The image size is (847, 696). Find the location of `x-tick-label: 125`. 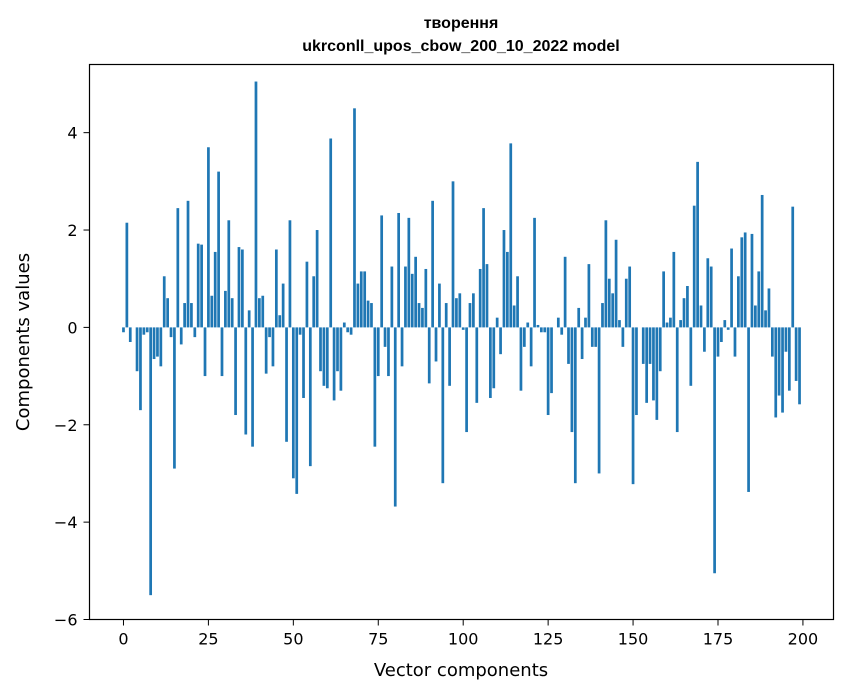

x-tick-label: 125 is located at coordinates (548, 639).